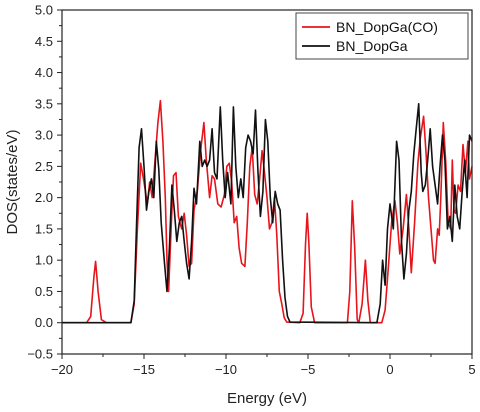  I want to click on x-tick-label: −15, so click(144, 369).